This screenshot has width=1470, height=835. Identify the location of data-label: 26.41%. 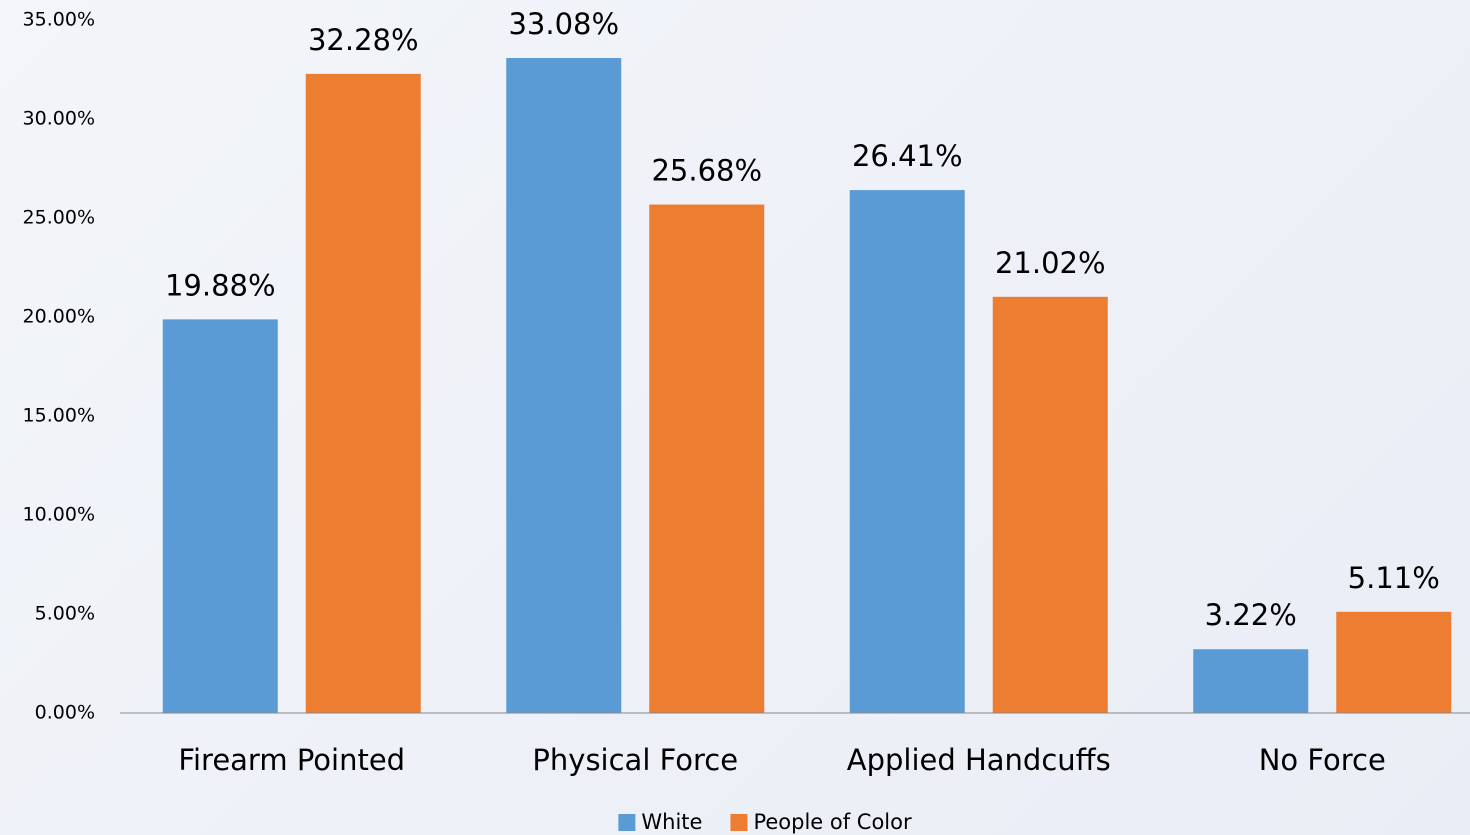
(907, 156).